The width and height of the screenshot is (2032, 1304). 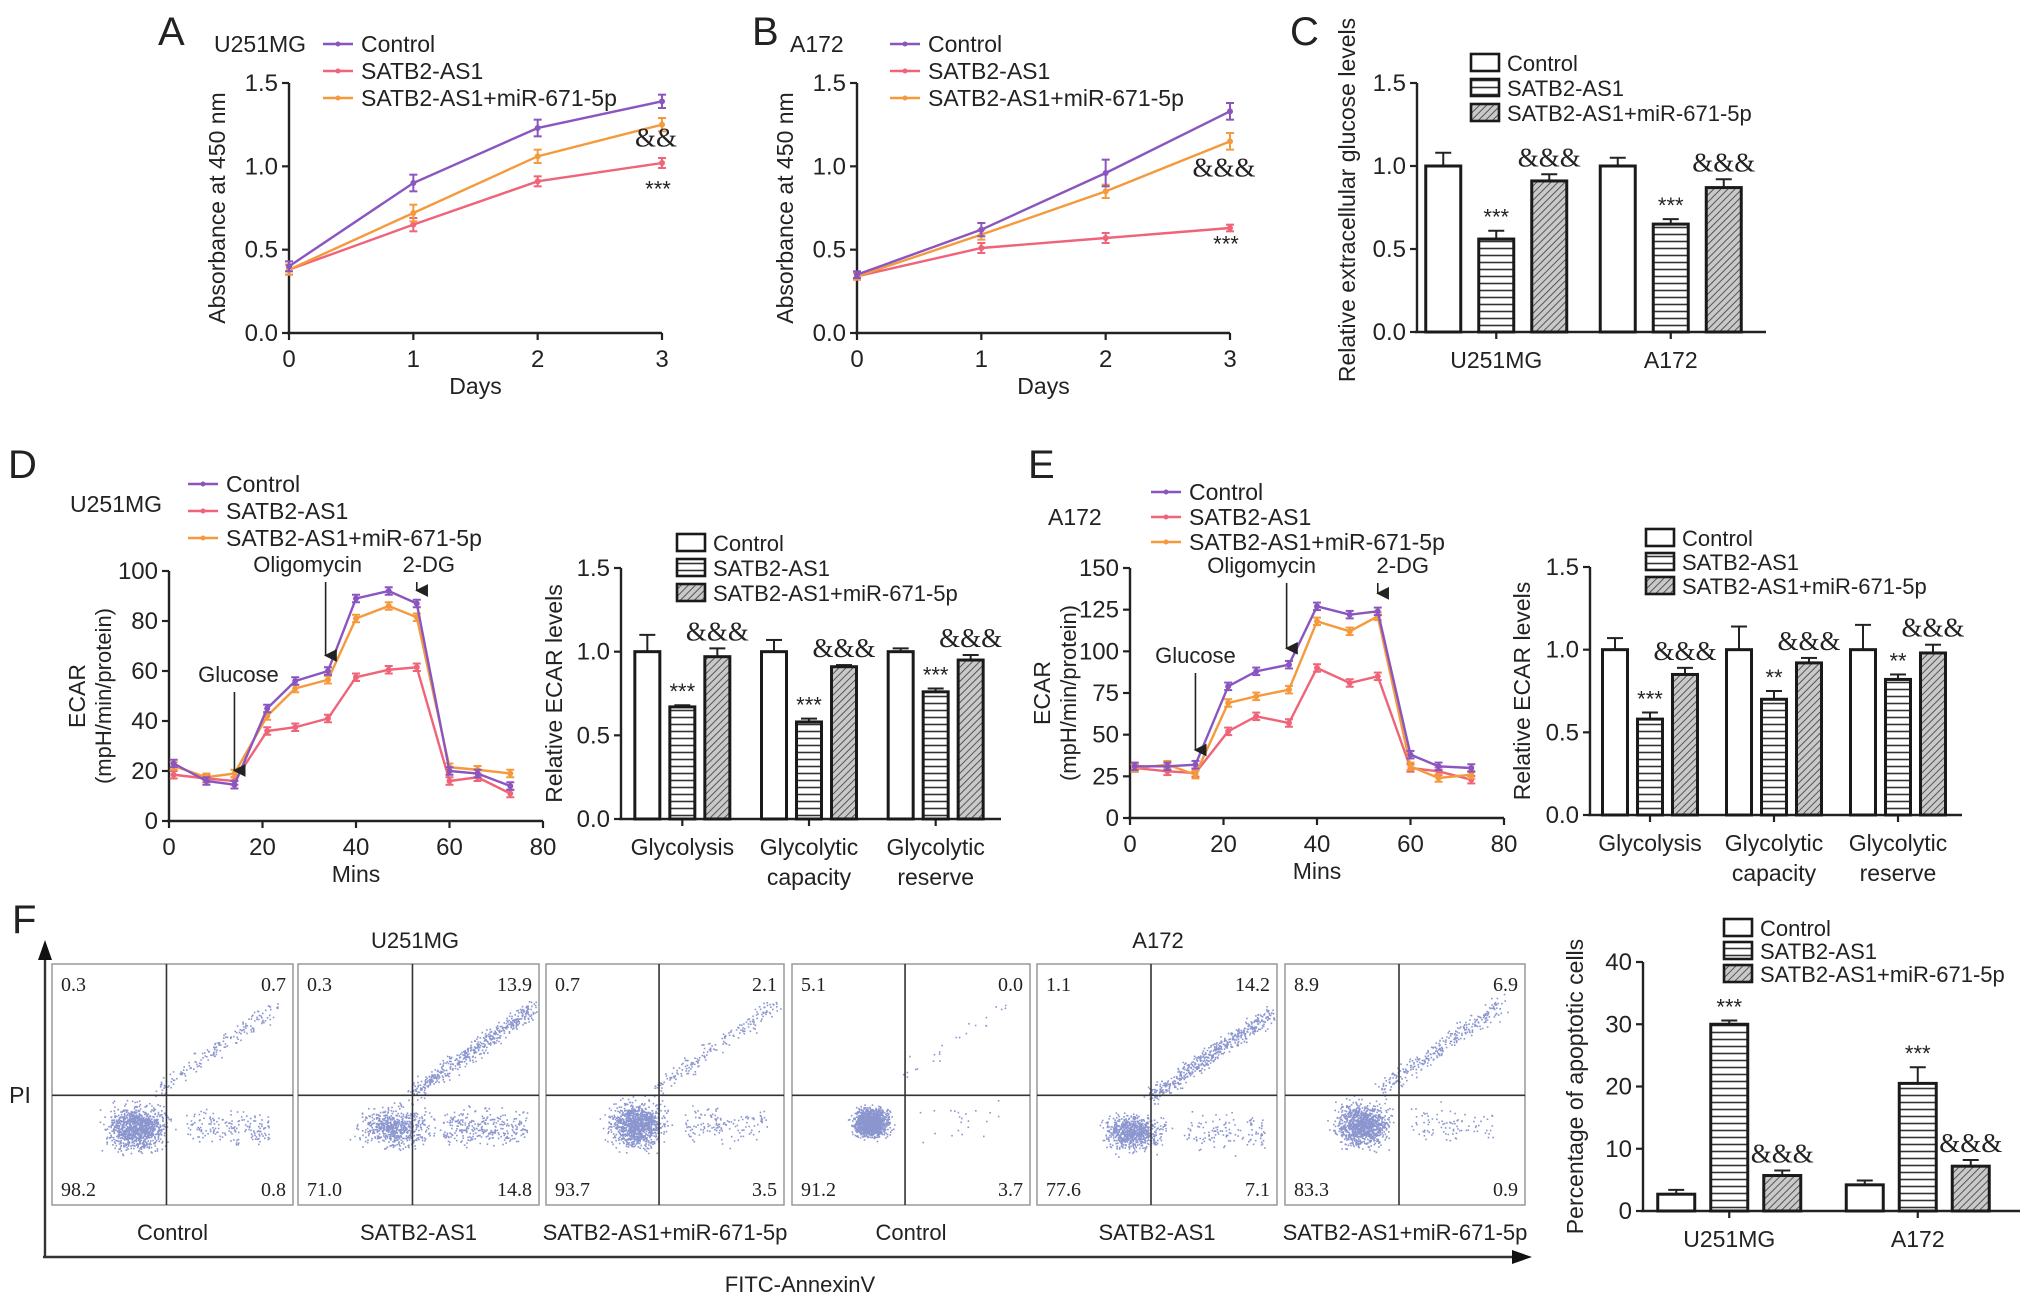 What do you see at coordinates (1317, 844) in the screenshot?
I see `x-tick-label: 40` at bounding box center [1317, 844].